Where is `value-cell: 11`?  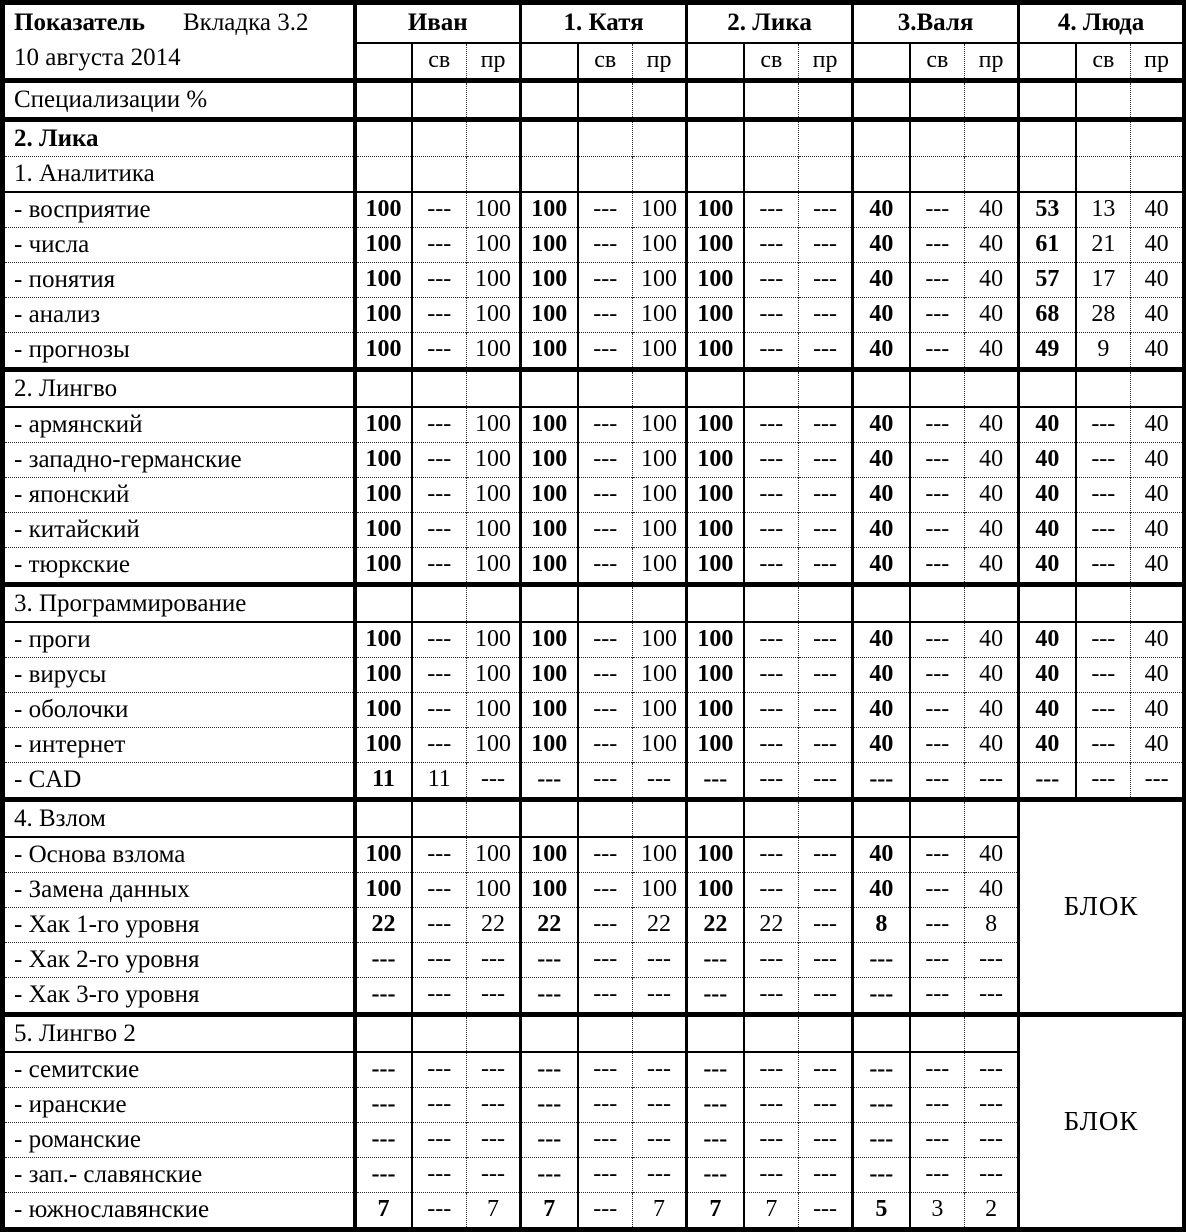 value-cell: 11 is located at coordinates (439, 780).